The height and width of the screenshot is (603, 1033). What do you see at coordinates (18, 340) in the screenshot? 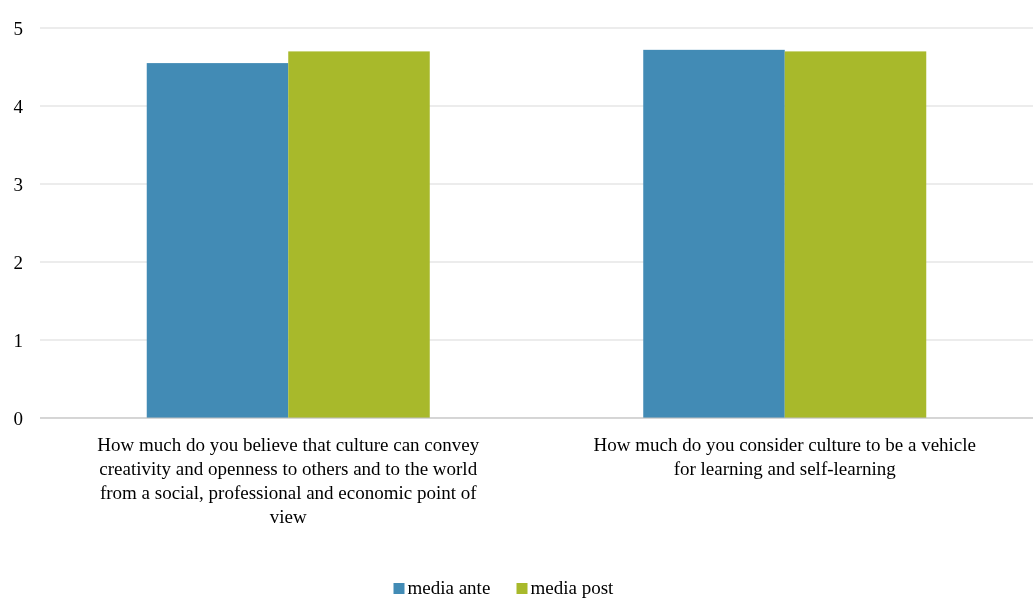
I see `y-tick-label: 1` at bounding box center [18, 340].